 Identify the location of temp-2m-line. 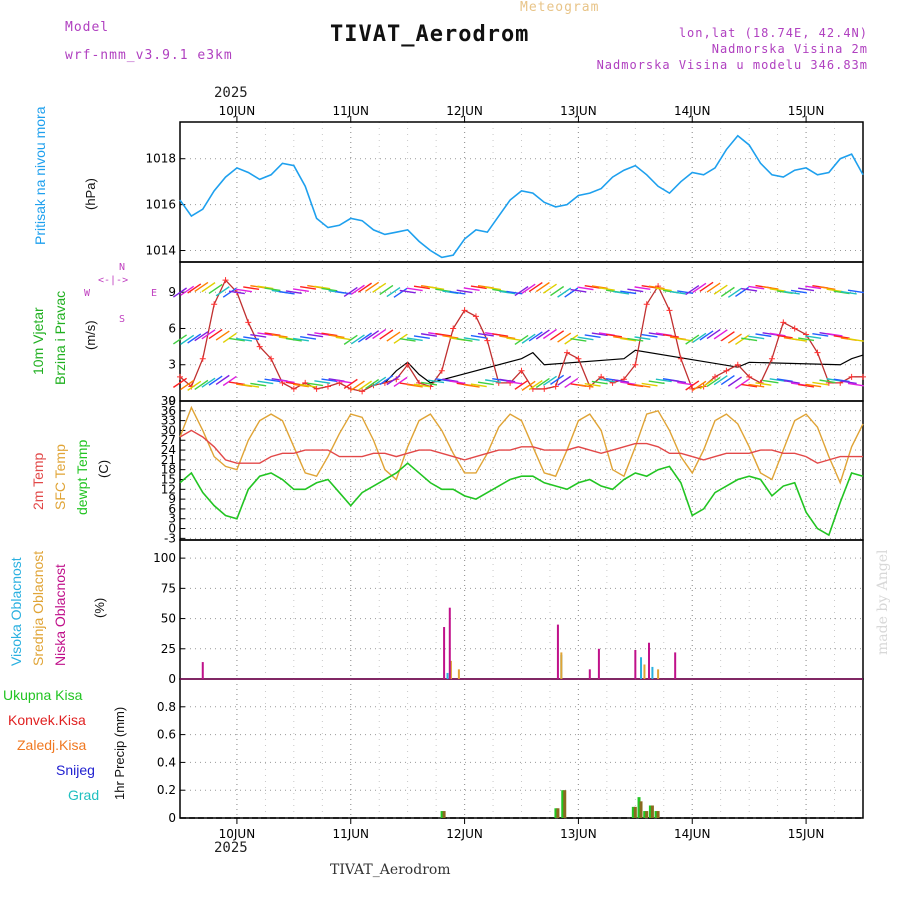
(521, 446).